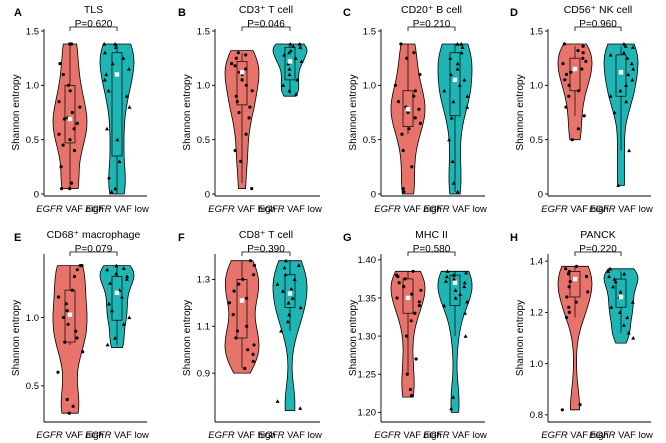 The image size is (666, 443). I want to click on y-tick-label: 1.25, so click(367, 375).